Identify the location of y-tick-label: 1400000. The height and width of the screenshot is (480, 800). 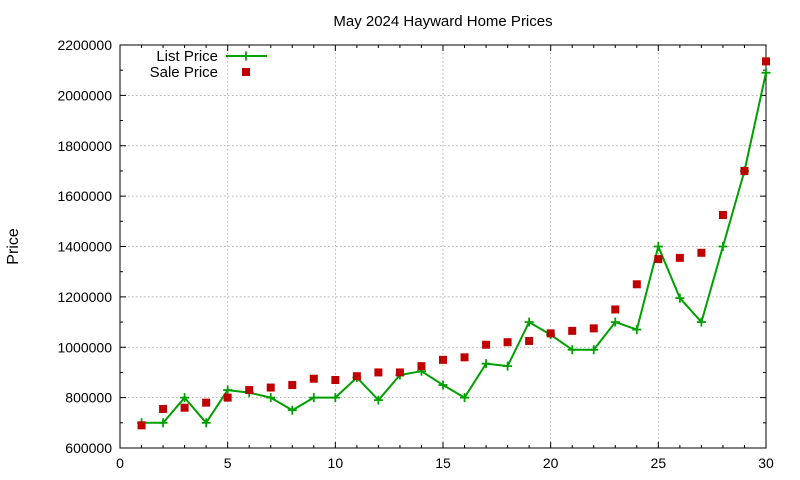
(84, 247).